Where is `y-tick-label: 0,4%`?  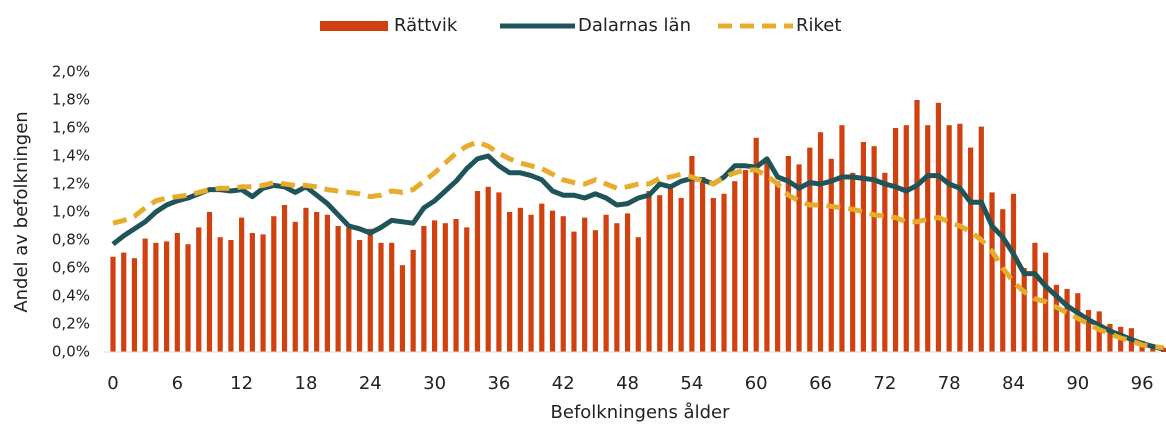
y-tick-label: 0,4% is located at coordinates (71, 296).